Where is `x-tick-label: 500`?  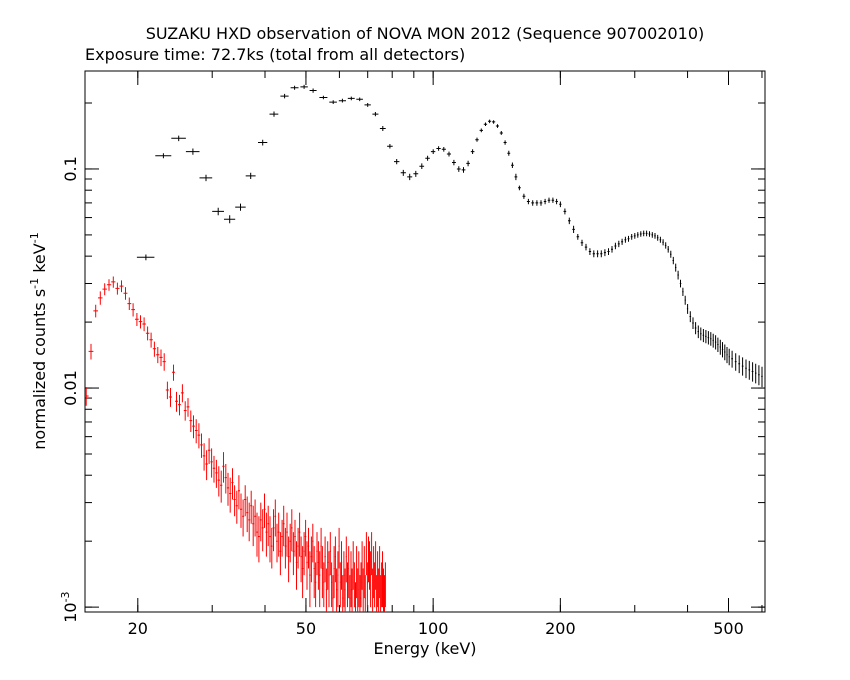
x-tick-label: 500 is located at coordinates (728, 628).